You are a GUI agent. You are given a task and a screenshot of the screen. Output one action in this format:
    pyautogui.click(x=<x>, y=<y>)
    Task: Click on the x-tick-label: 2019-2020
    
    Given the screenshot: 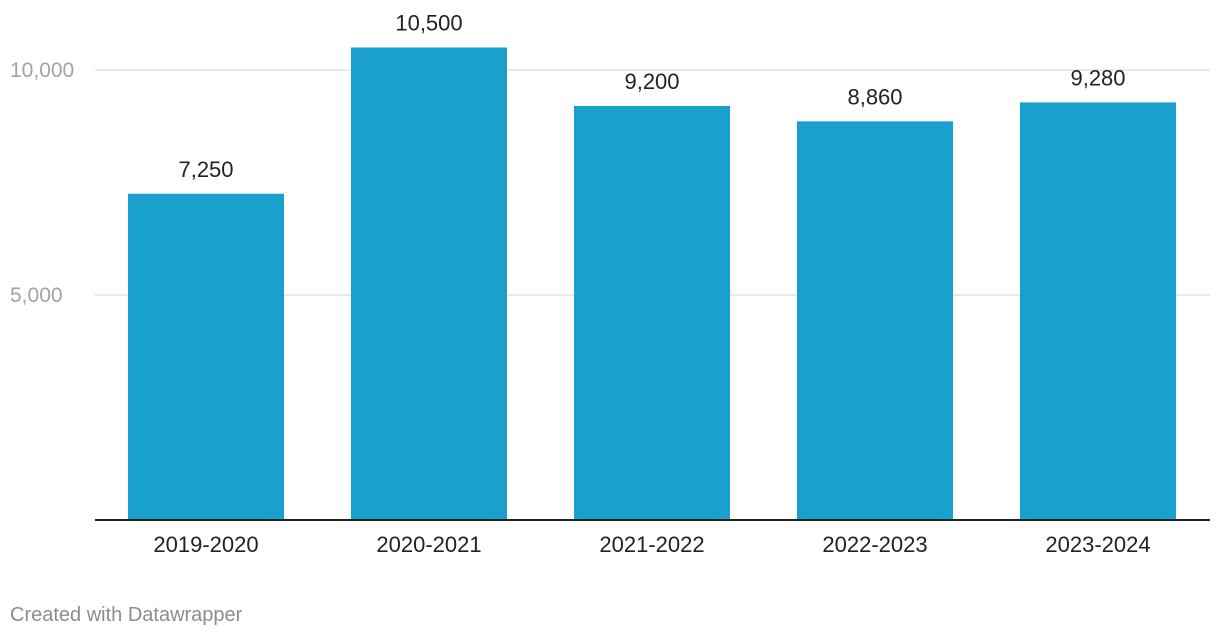 What is the action you would take?
    pyautogui.click(x=205, y=544)
    